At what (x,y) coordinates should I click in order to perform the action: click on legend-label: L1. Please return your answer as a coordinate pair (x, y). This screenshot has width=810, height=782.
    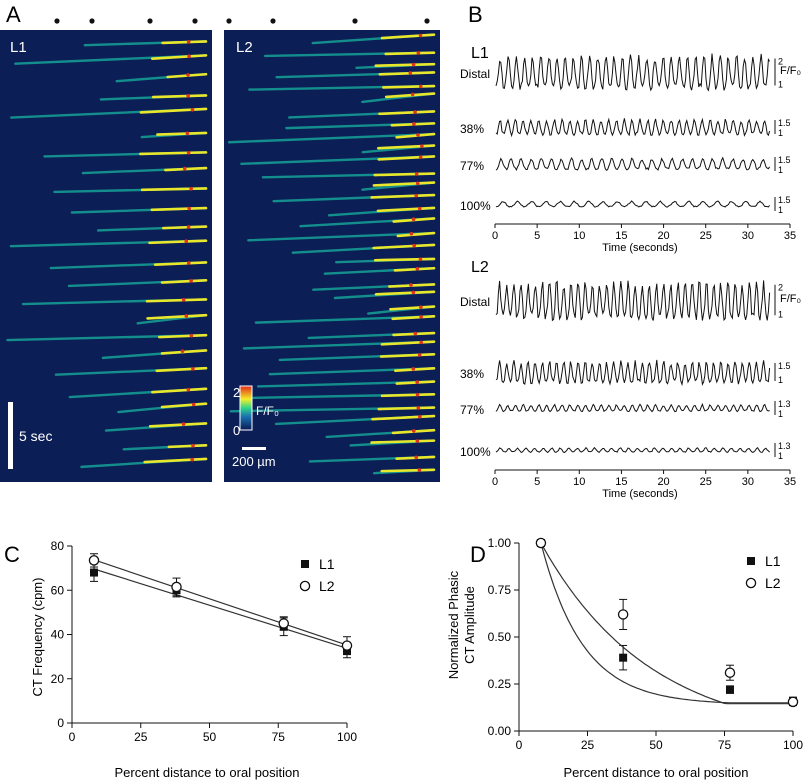
    Looking at the image, I should click on (773, 561).